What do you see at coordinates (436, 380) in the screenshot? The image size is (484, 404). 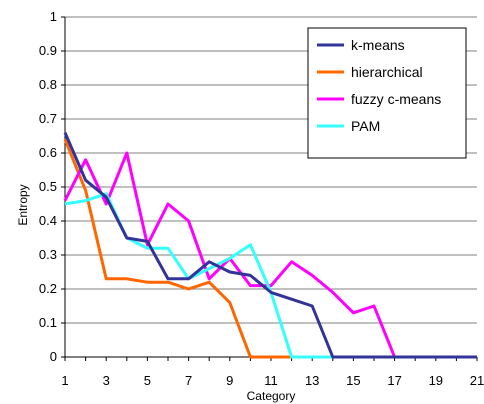 I see `x-tick-label-19: 19` at bounding box center [436, 380].